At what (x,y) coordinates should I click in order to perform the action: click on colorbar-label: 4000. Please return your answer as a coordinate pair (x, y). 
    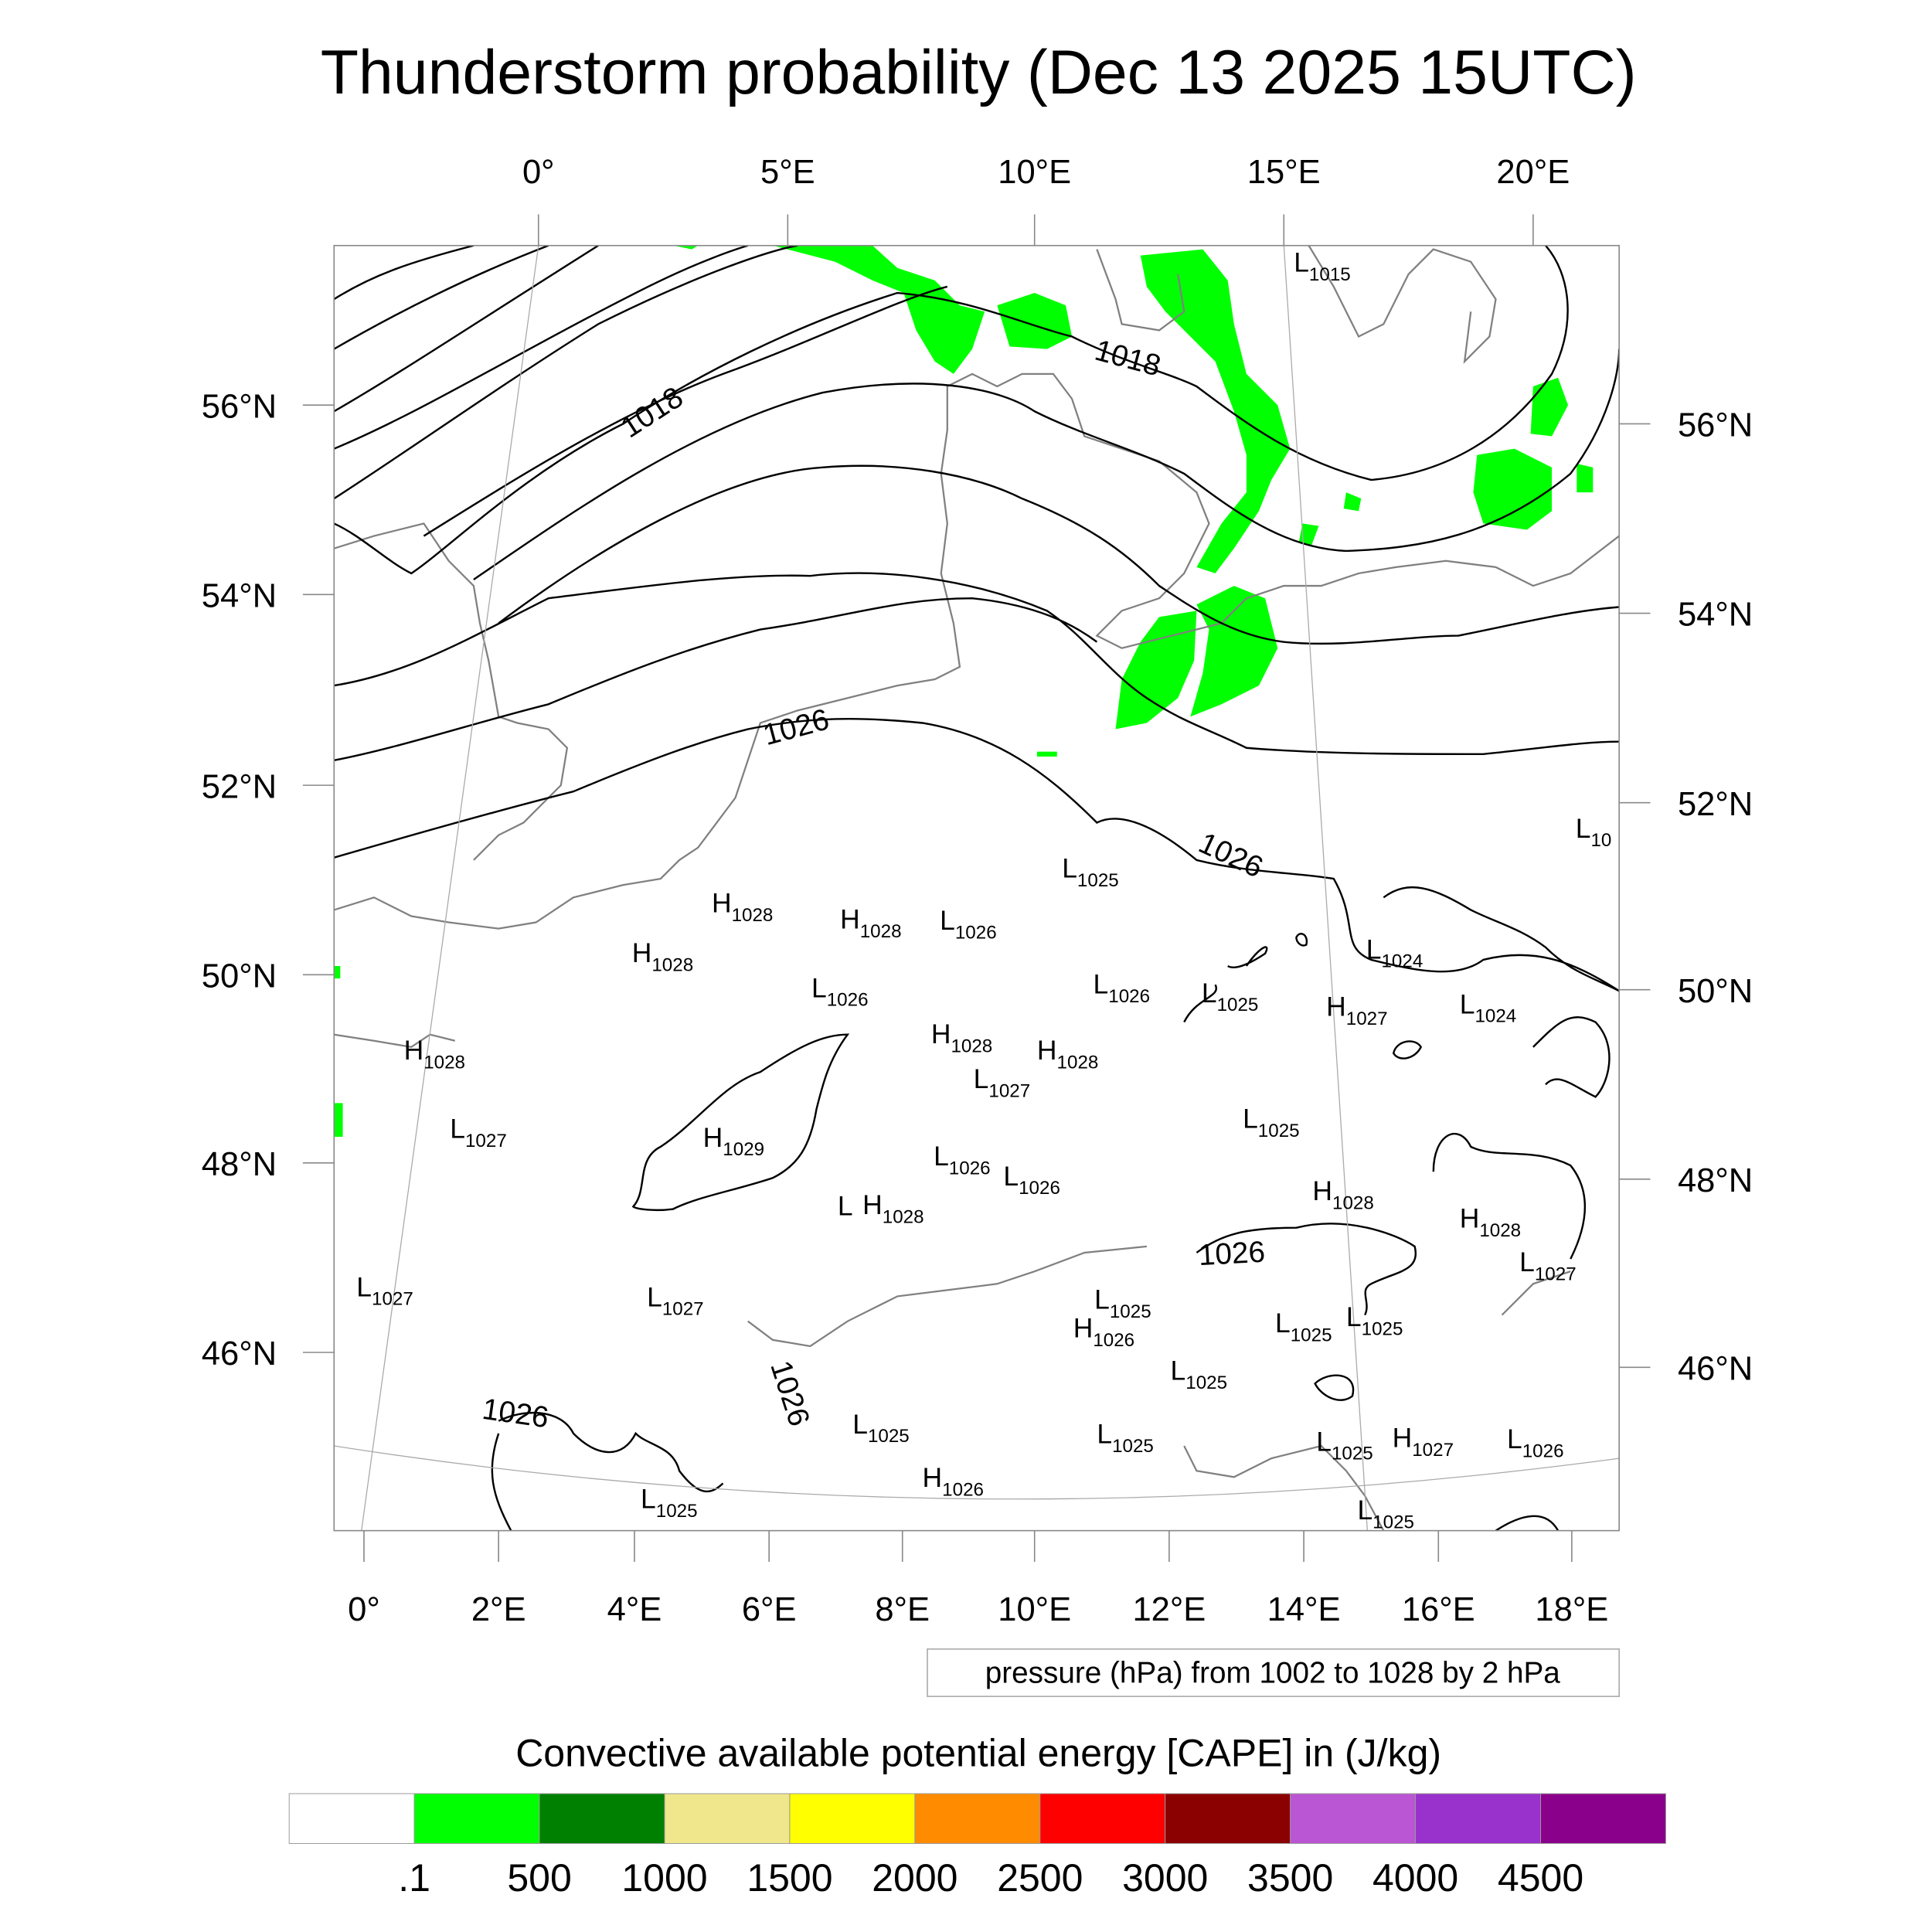
    Looking at the image, I should click on (1415, 1878).